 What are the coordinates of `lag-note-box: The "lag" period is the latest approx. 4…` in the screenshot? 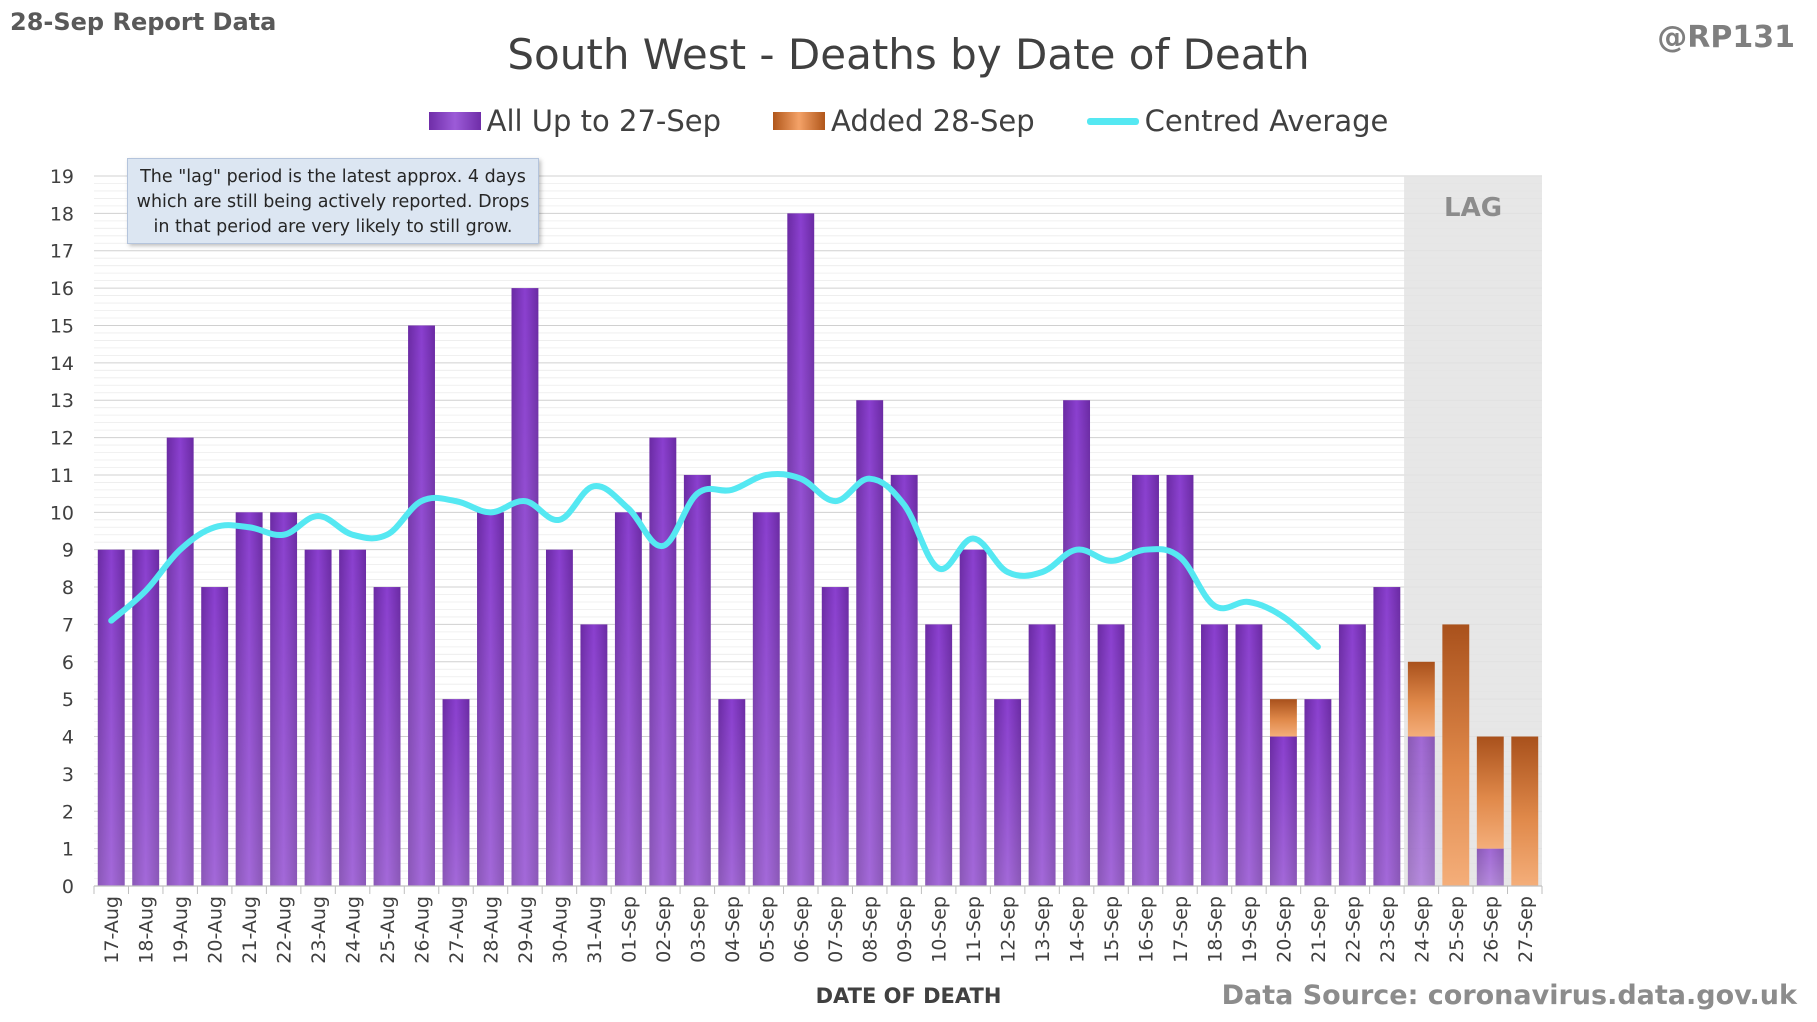 It's located at (333, 201).